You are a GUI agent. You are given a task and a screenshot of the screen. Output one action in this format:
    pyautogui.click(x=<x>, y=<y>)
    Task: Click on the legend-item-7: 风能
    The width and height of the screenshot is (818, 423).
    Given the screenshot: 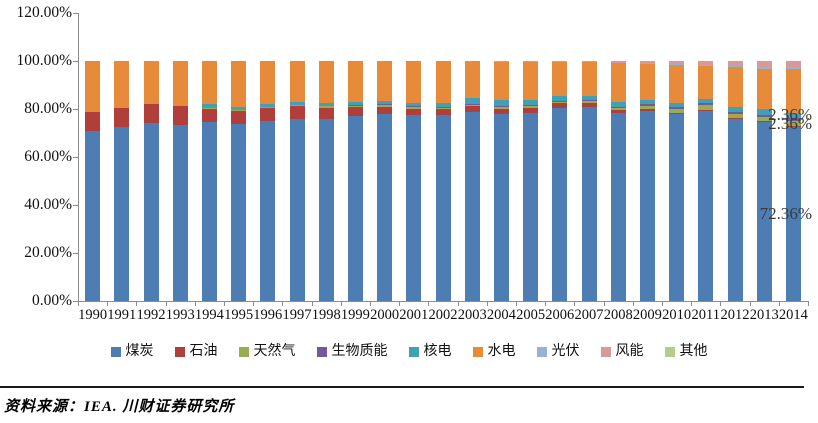 What is the action you would take?
    pyautogui.click(x=622, y=352)
    